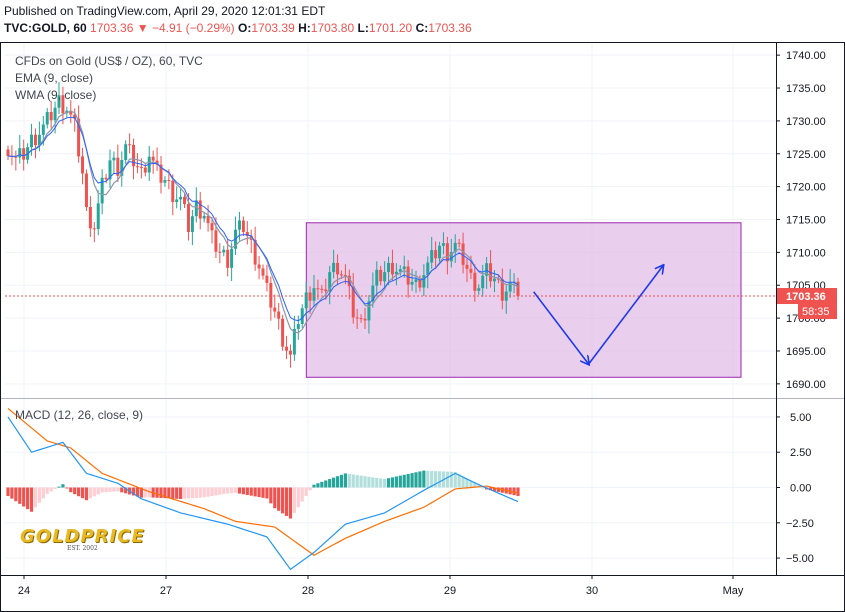 The width and height of the screenshot is (845, 612). What do you see at coordinates (800, 524) in the screenshot?
I see `macd-tick-label: −2.50` at bounding box center [800, 524].